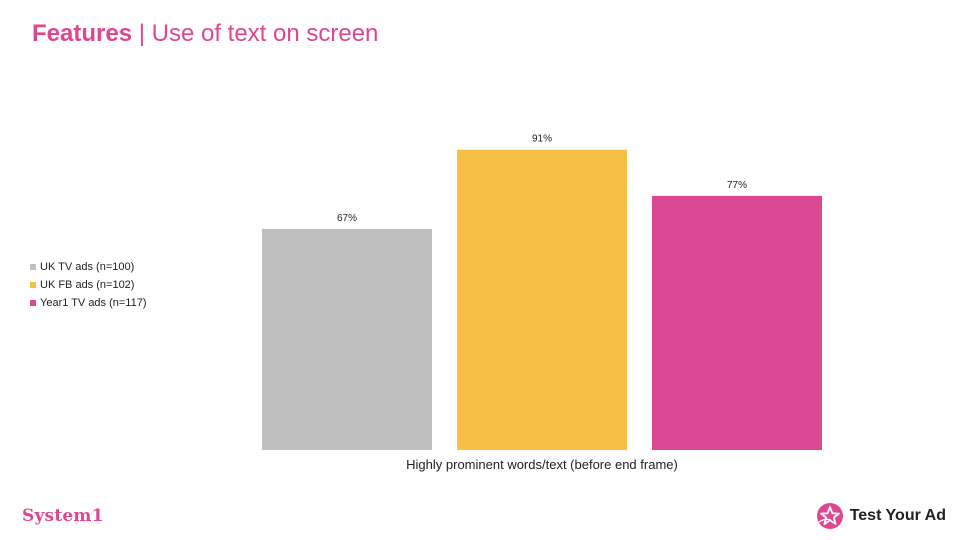 The image size is (960, 540). I want to click on title-bold: Features, so click(82, 33).